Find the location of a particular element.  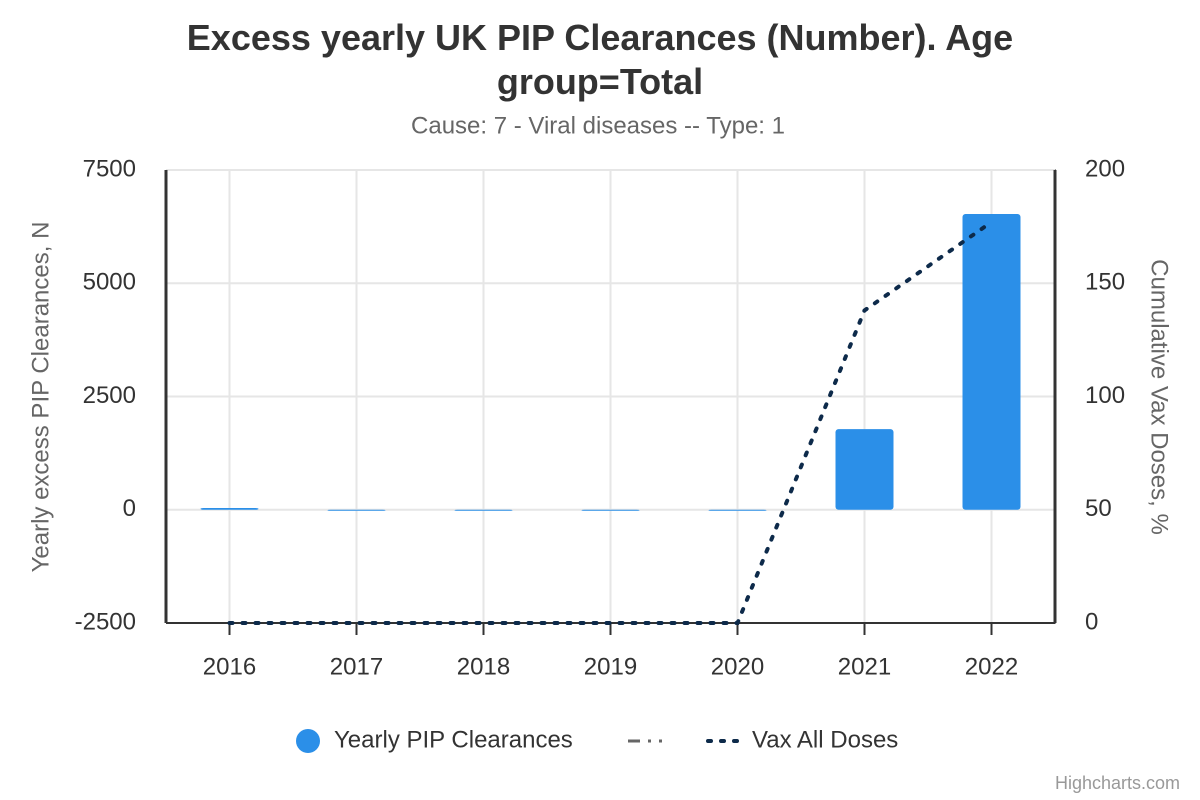

x-tick-label: 2016 is located at coordinates (229, 666).